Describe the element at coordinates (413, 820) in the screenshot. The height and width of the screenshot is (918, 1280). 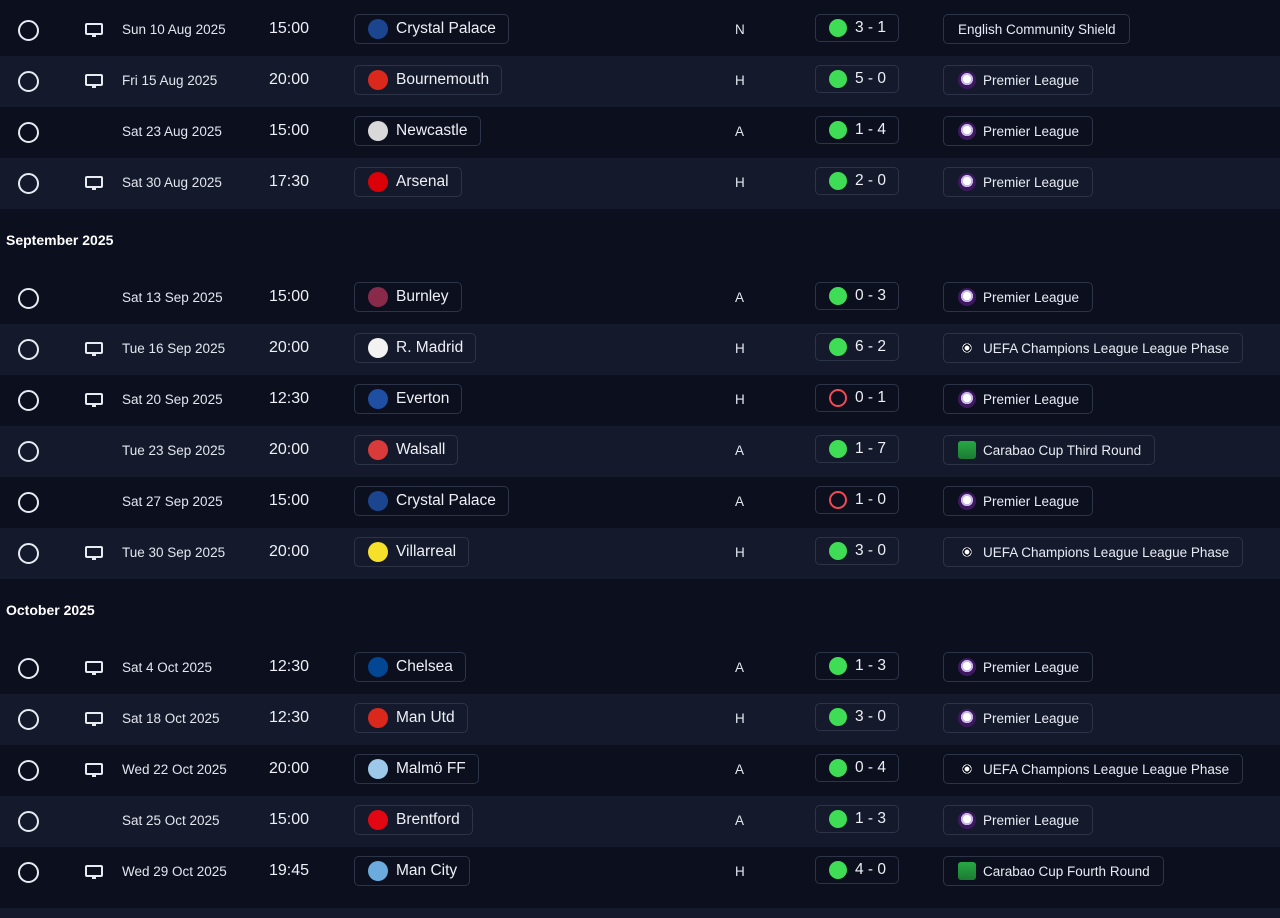
I see `opponent-button: Brentford` at that location.